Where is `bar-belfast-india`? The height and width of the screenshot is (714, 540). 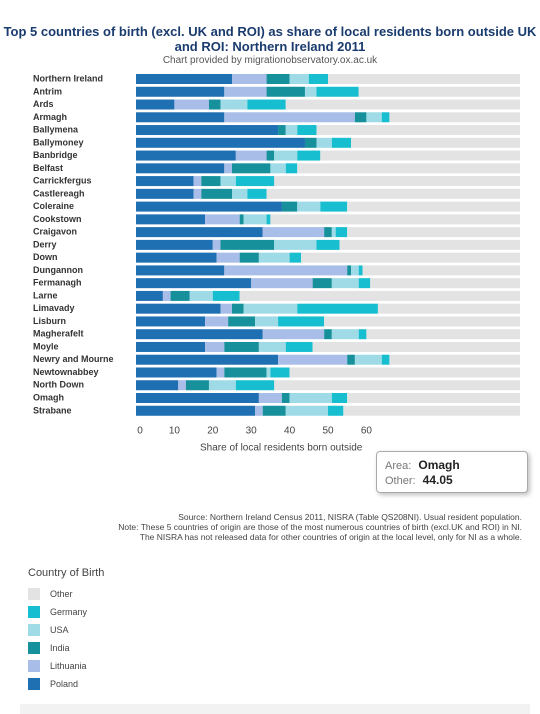
bar-belfast-india is located at coordinates (251, 168).